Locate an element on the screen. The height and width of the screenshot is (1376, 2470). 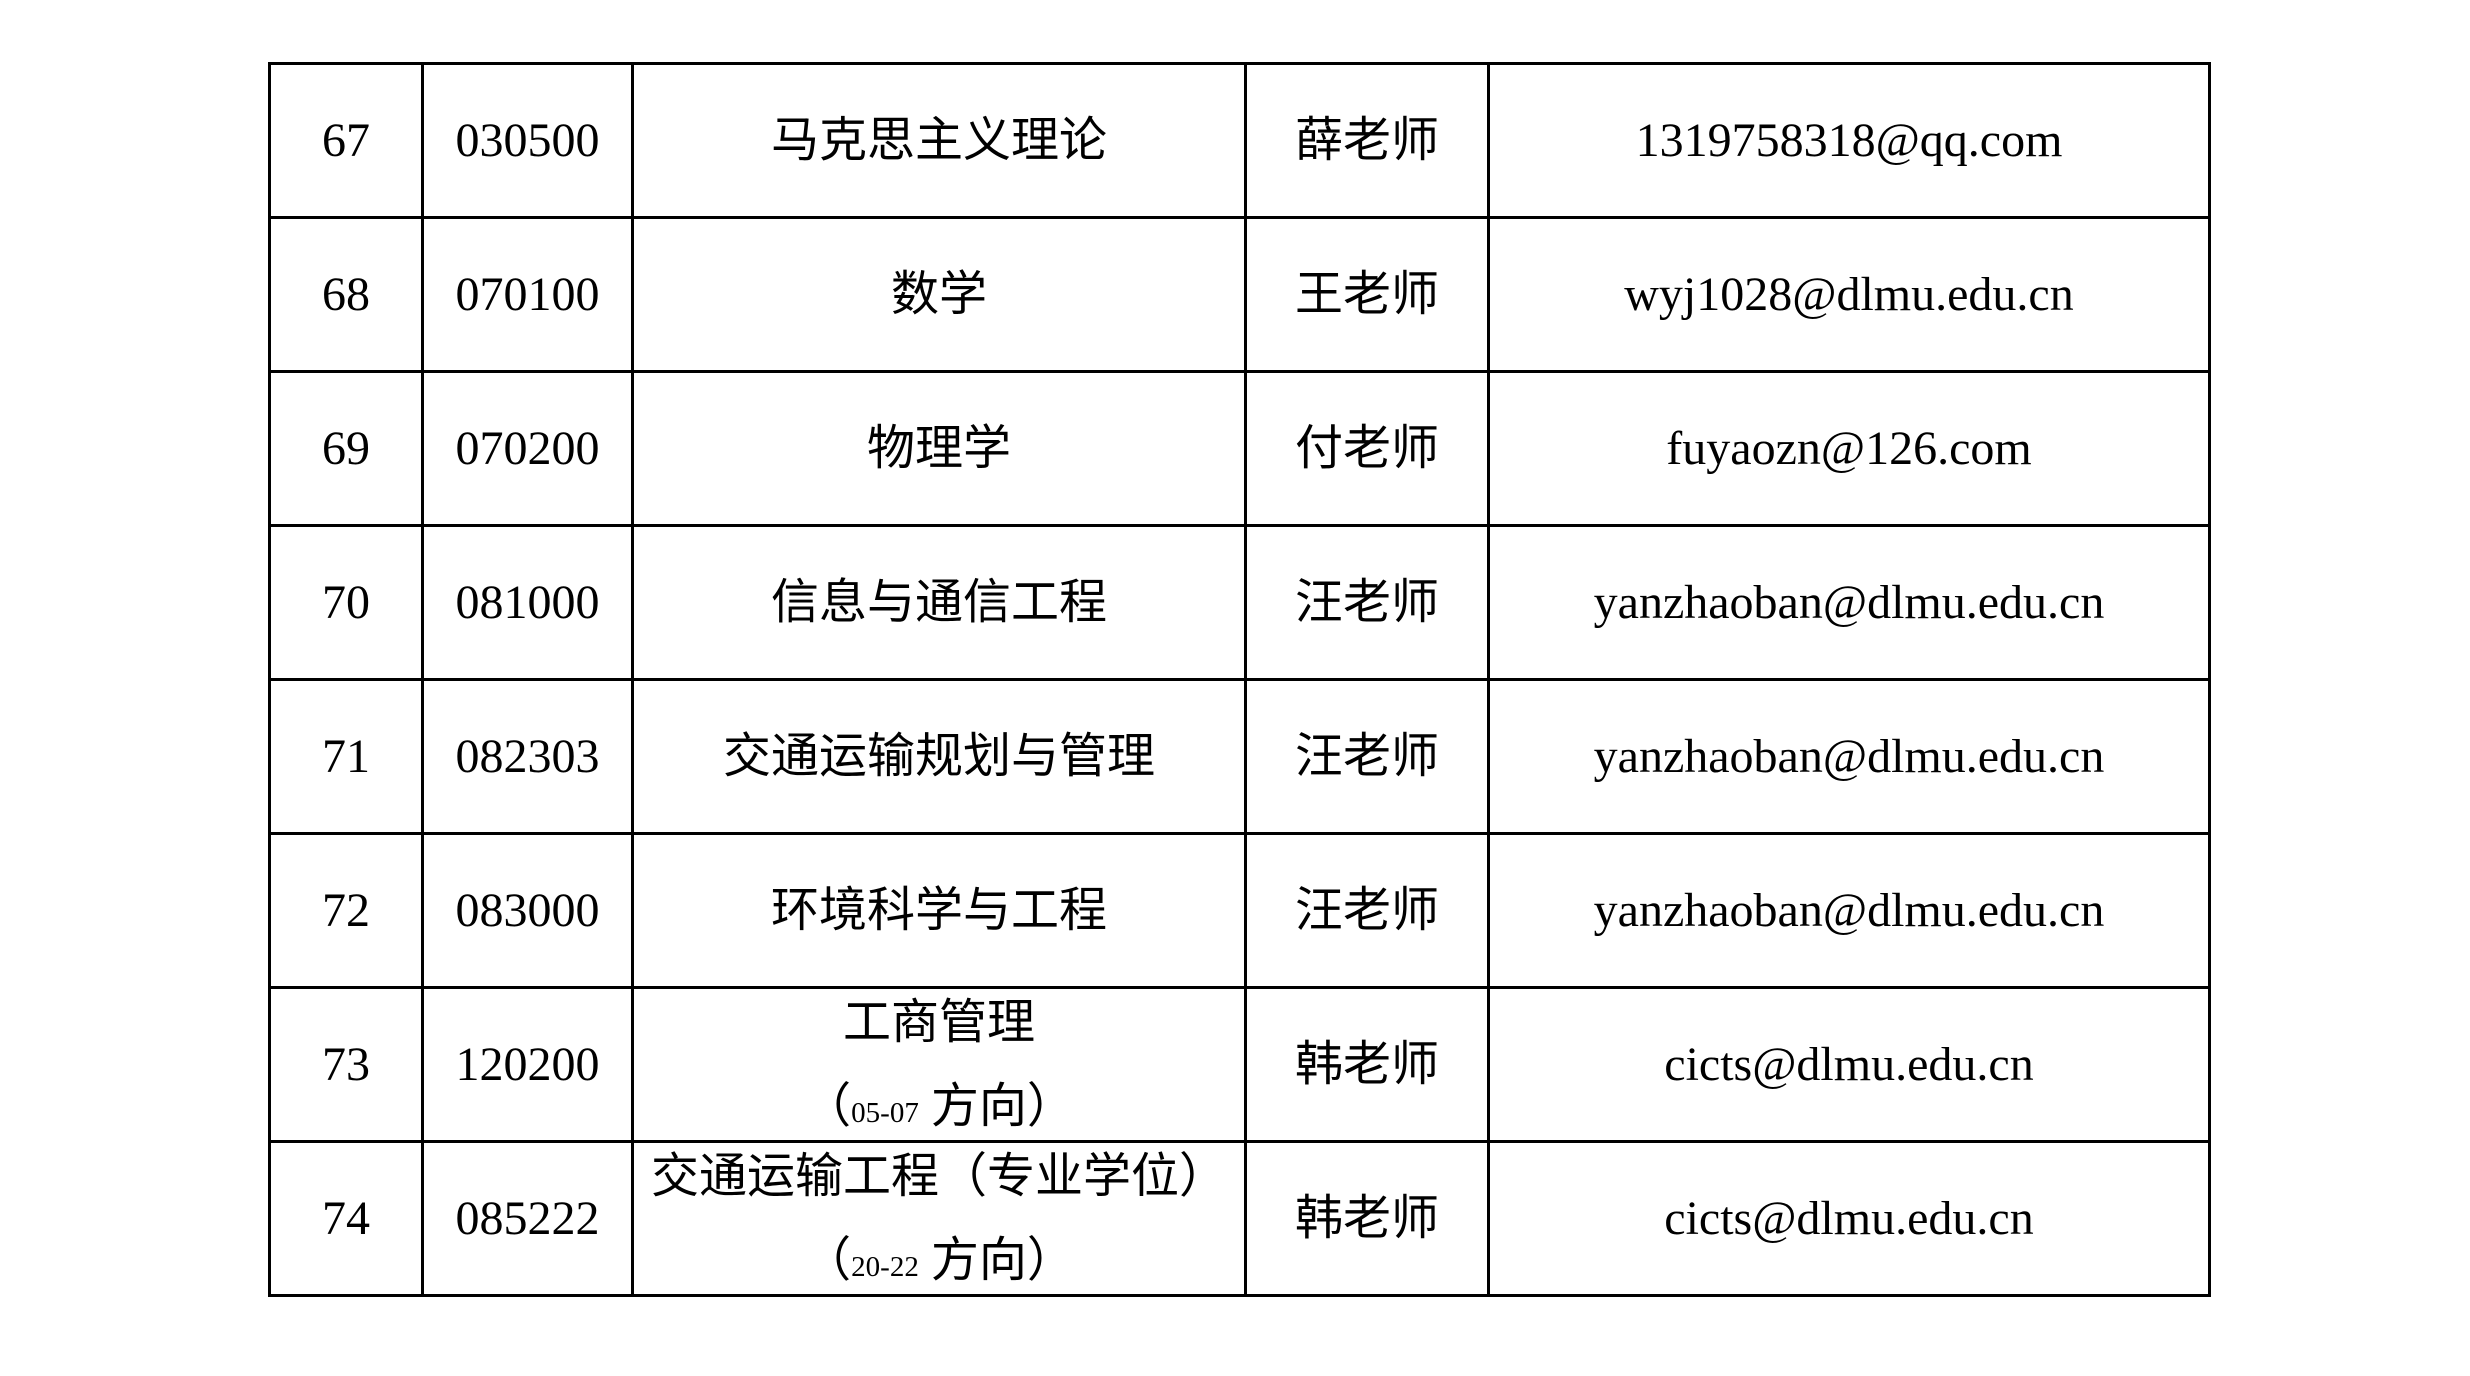
major-cell: 马克思主义理论 is located at coordinates (939, 140).